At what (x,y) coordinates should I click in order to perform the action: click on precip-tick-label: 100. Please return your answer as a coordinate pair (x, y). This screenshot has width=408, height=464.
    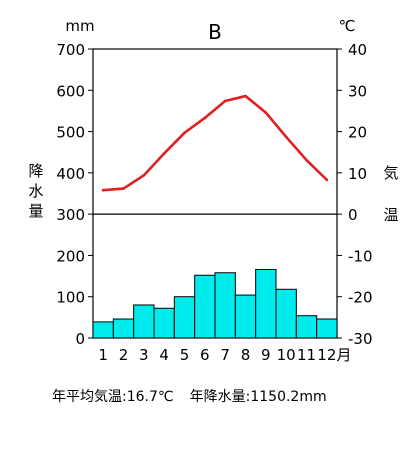
    Looking at the image, I should click on (70, 298).